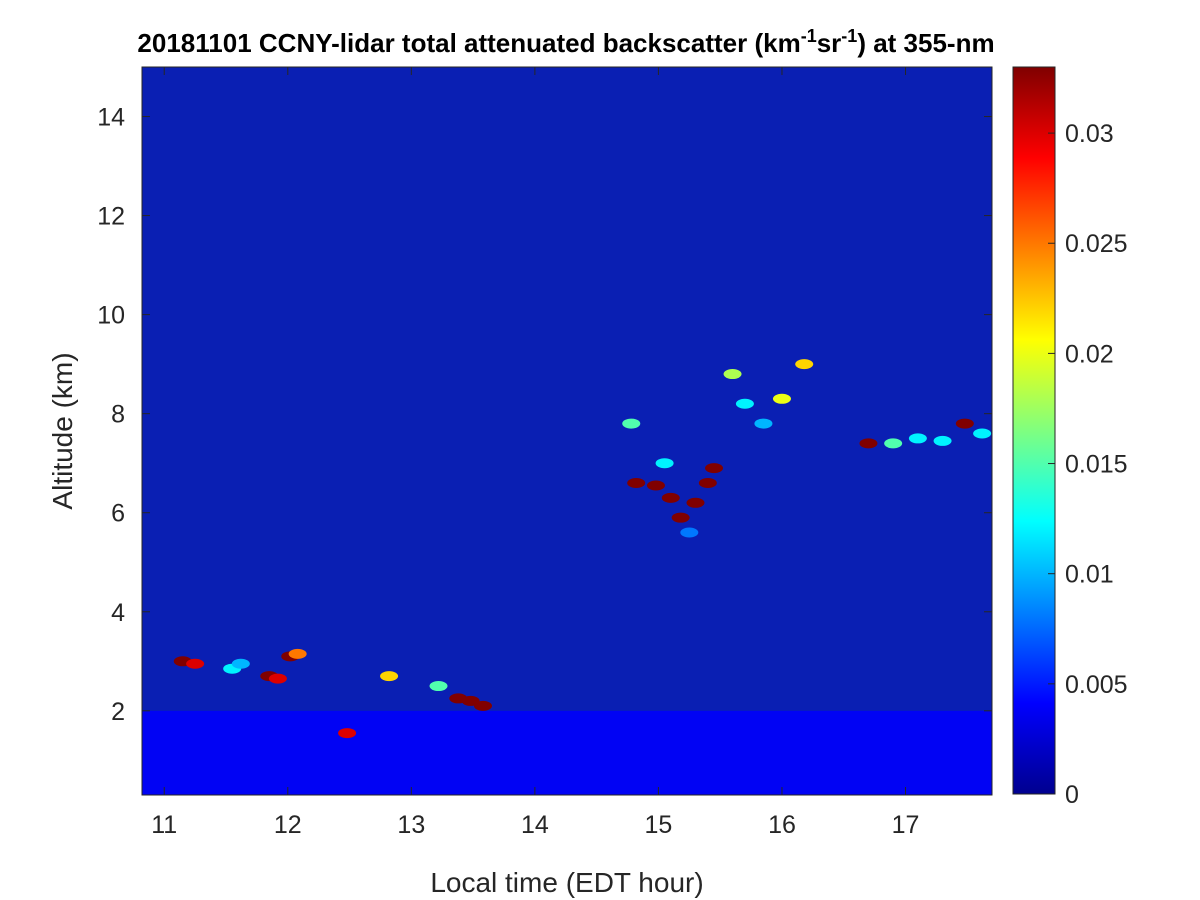 The height and width of the screenshot is (900, 1200). What do you see at coordinates (535, 825) in the screenshot?
I see `x-tick-label: 14` at bounding box center [535, 825].